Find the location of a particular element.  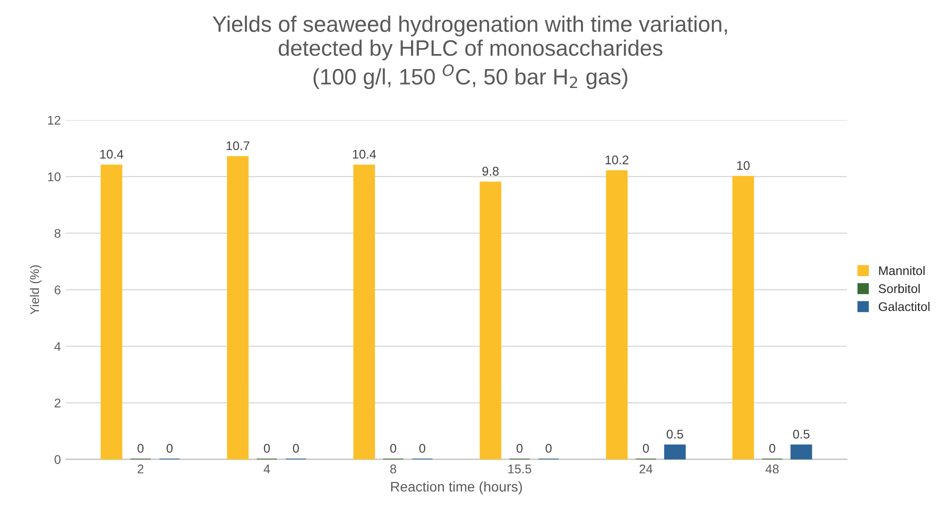

y-tick-label: 0 is located at coordinates (57, 459).